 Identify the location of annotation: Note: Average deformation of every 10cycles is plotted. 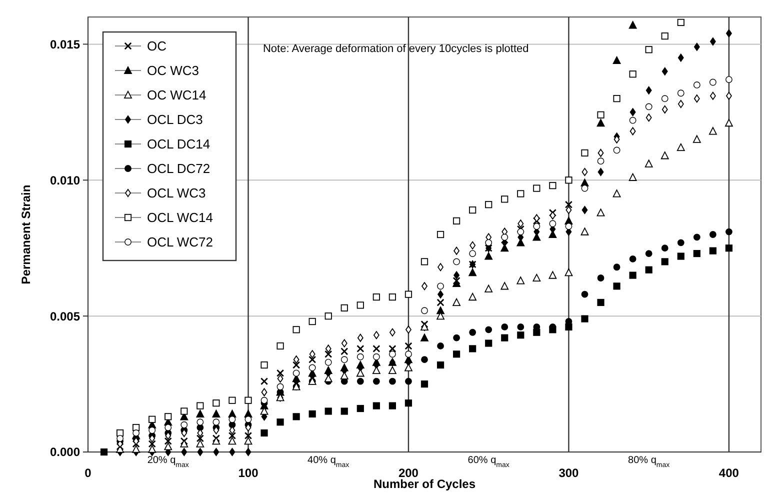
(395, 49).